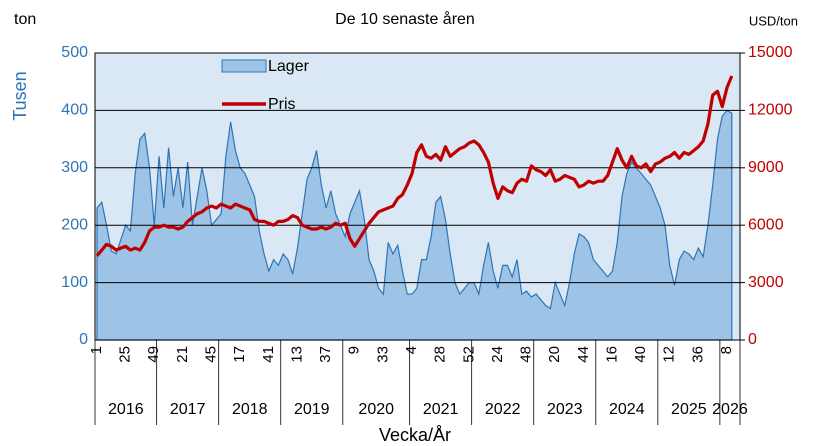 This screenshot has width=817, height=446. I want to click on x-tick-label: 21, so click(182, 354).